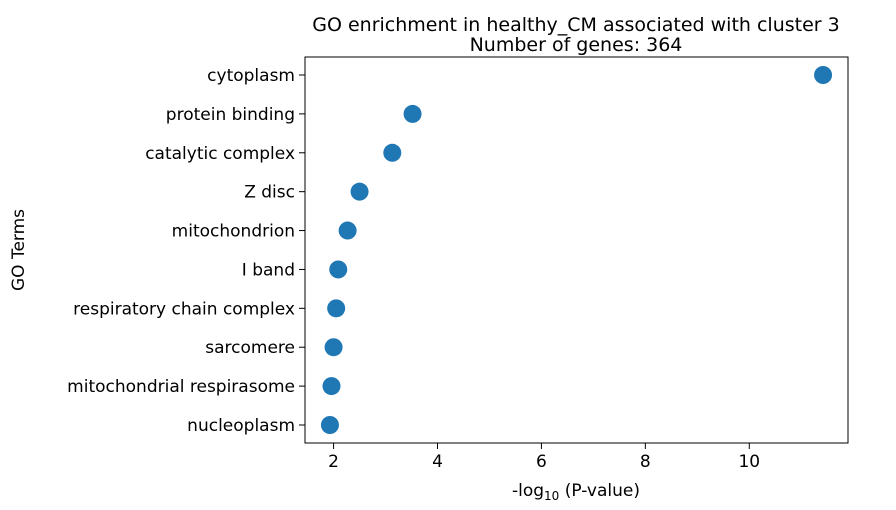 This screenshot has height=510, width=896. Describe the element at coordinates (599, 491) in the screenshot. I see `x-axis-label-rest: (P-value)` at that location.